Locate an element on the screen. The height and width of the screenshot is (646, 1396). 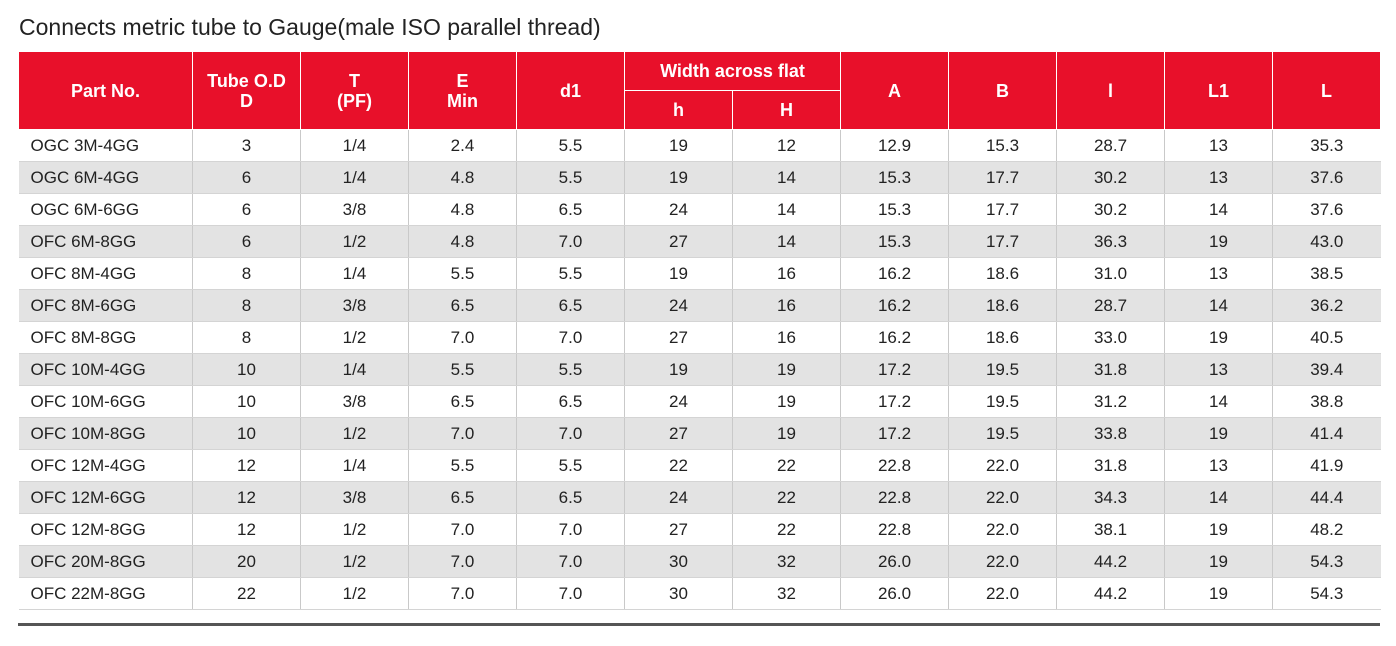
header-h-small-label: h is located at coordinates (678, 110).